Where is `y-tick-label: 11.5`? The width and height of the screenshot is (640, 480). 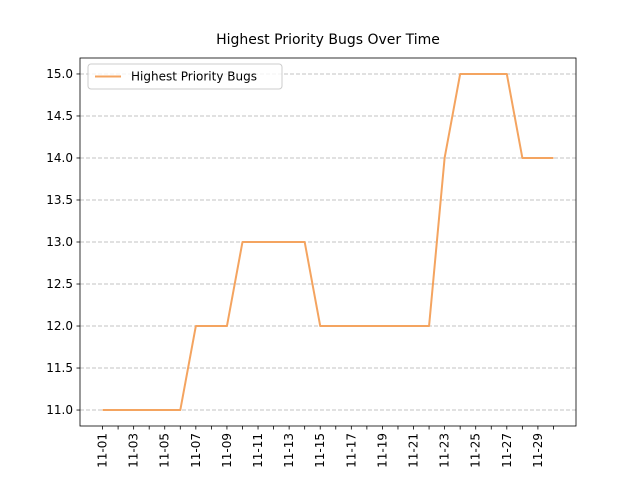
y-tick-label: 11.5 is located at coordinates (59, 368).